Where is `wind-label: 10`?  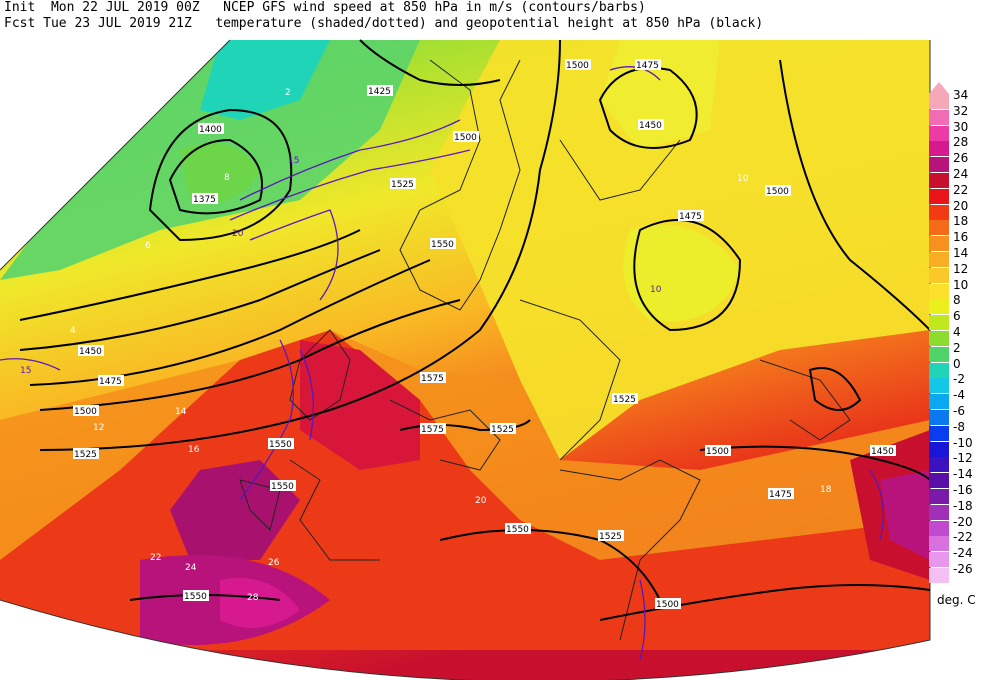 wind-label: 10 is located at coordinates (656, 290).